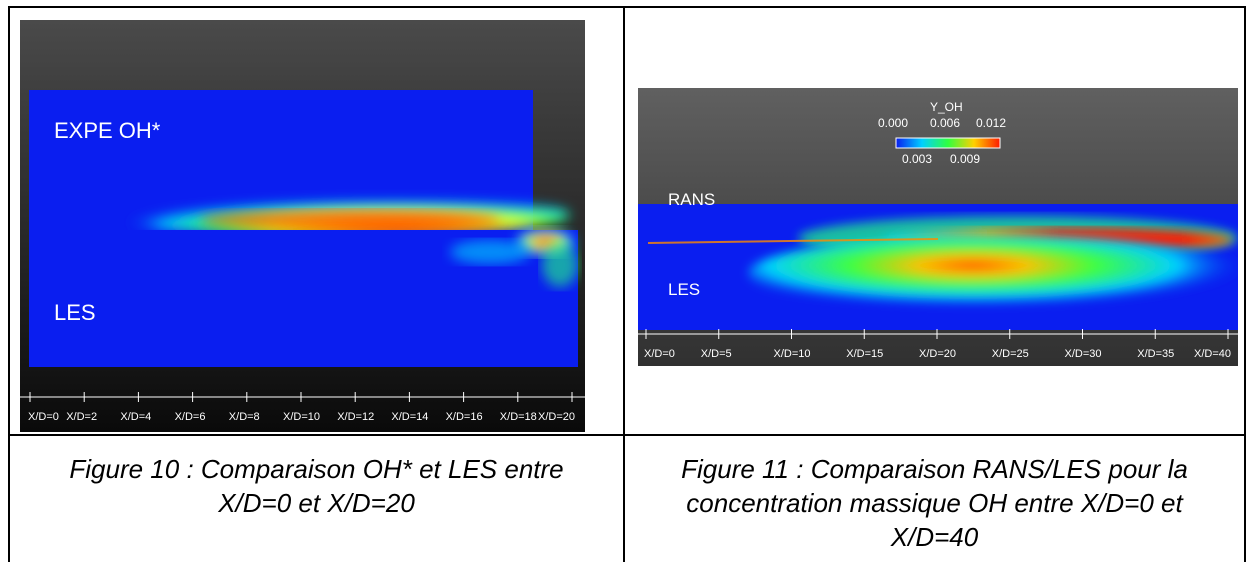 This screenshot has height=562, width=1253. Describe the element at coordinates (627, 7) in the screenshot. I see `table-top-border` at that location.